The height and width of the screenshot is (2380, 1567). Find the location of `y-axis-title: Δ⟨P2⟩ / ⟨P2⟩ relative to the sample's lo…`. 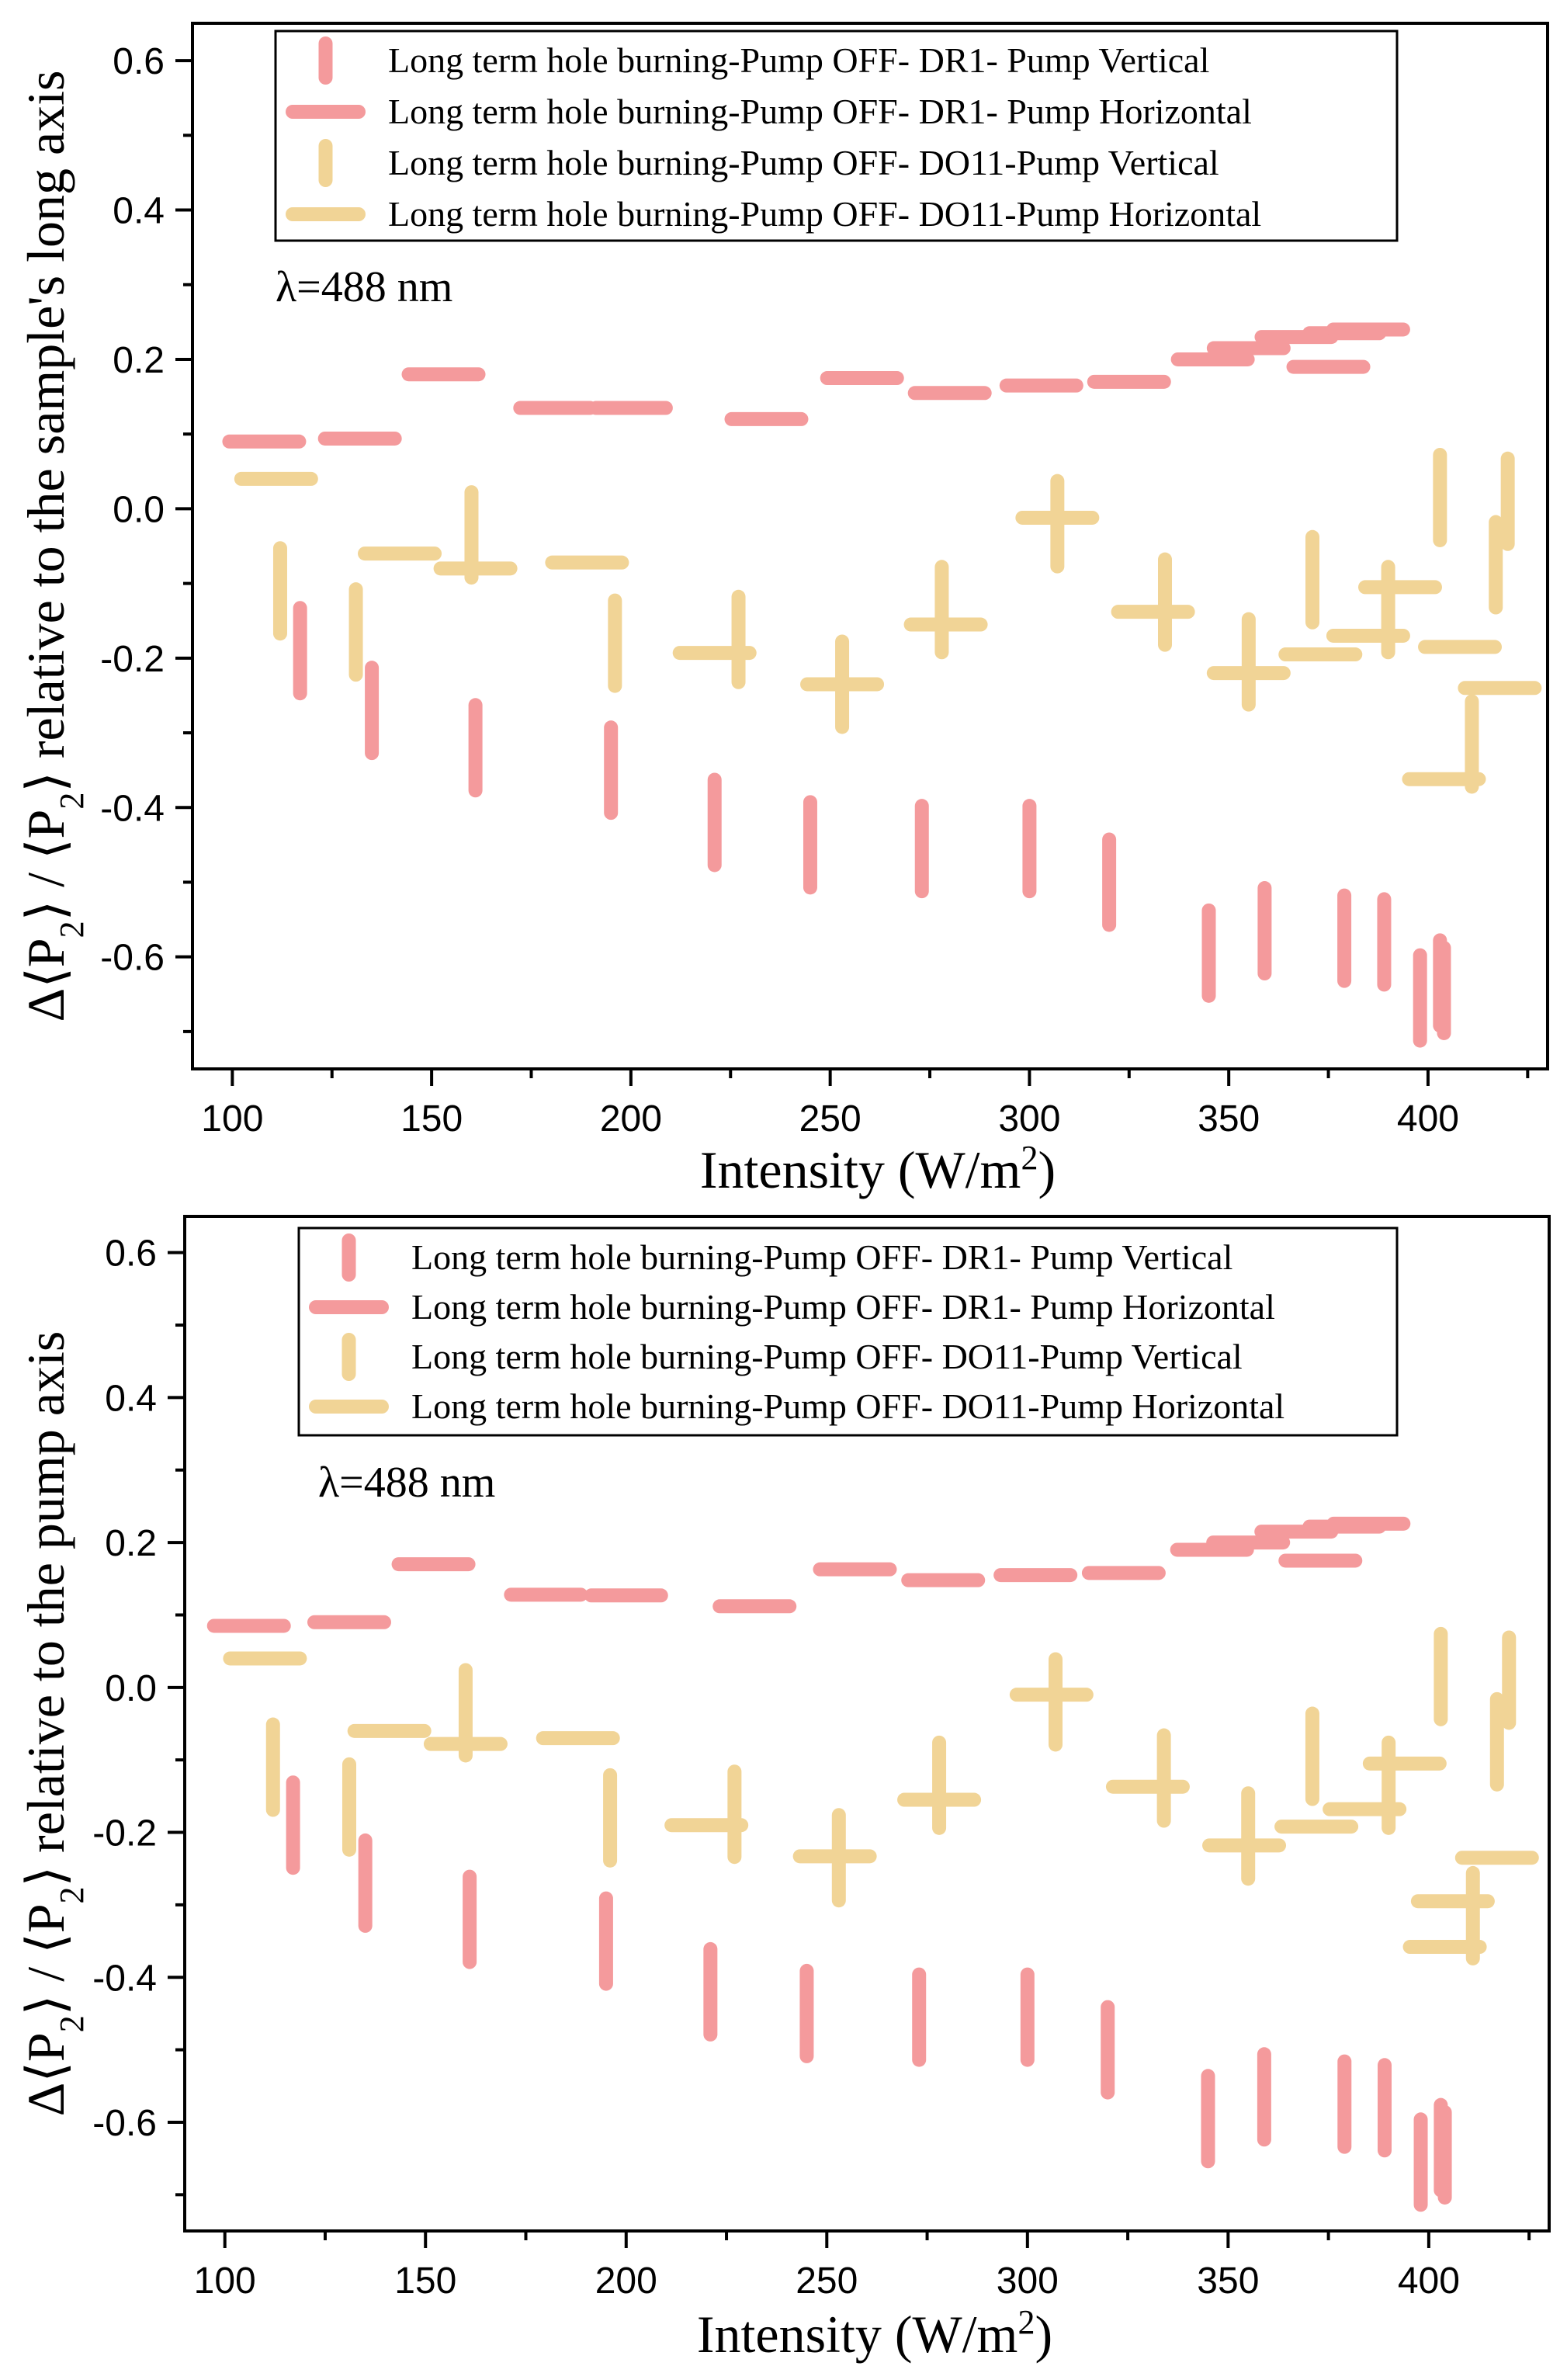

y-axis-title: Δ⟨P2⟩ / ⟨P2⟩ relative to the sample's lo… is located at coordinates (53, 546).